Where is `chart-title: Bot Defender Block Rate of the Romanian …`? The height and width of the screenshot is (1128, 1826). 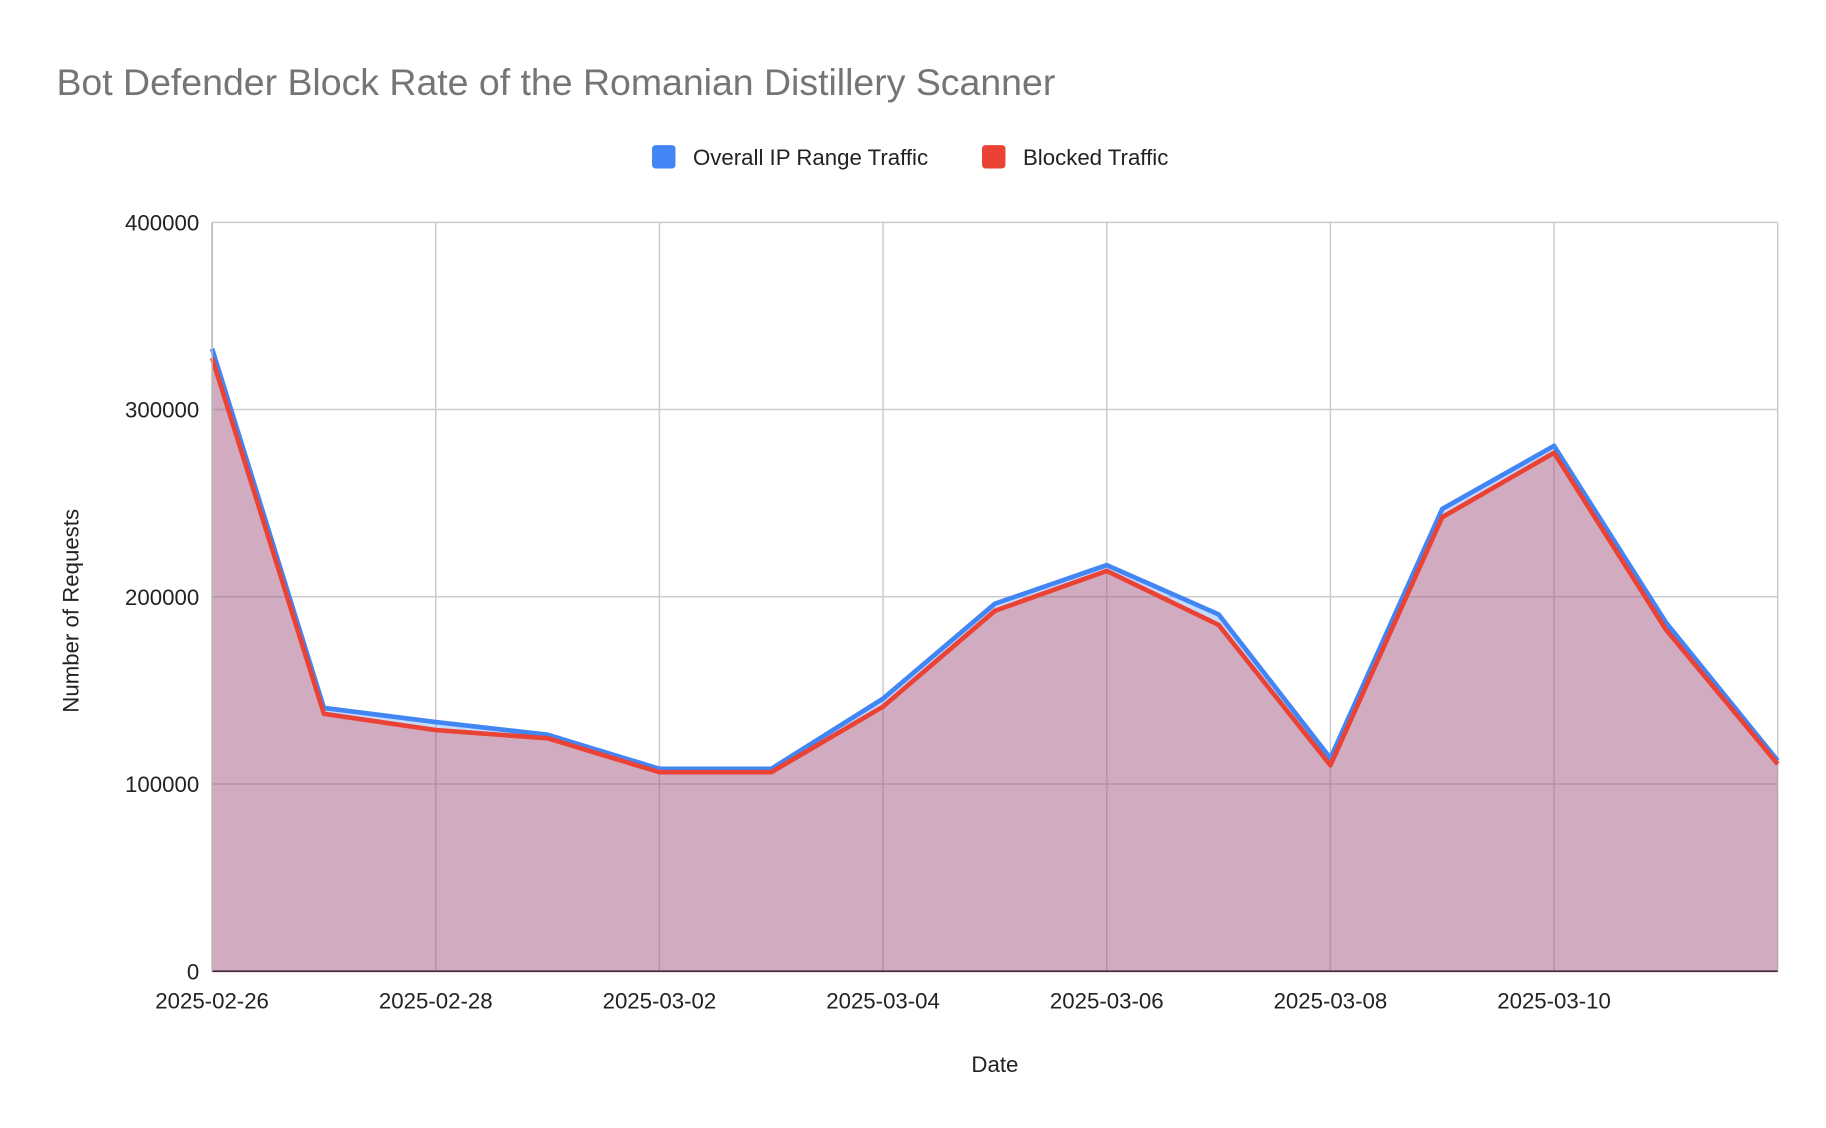
chart-title: Bot Defender Block Rate of the Romanian … is located at coordinates (555, 82).